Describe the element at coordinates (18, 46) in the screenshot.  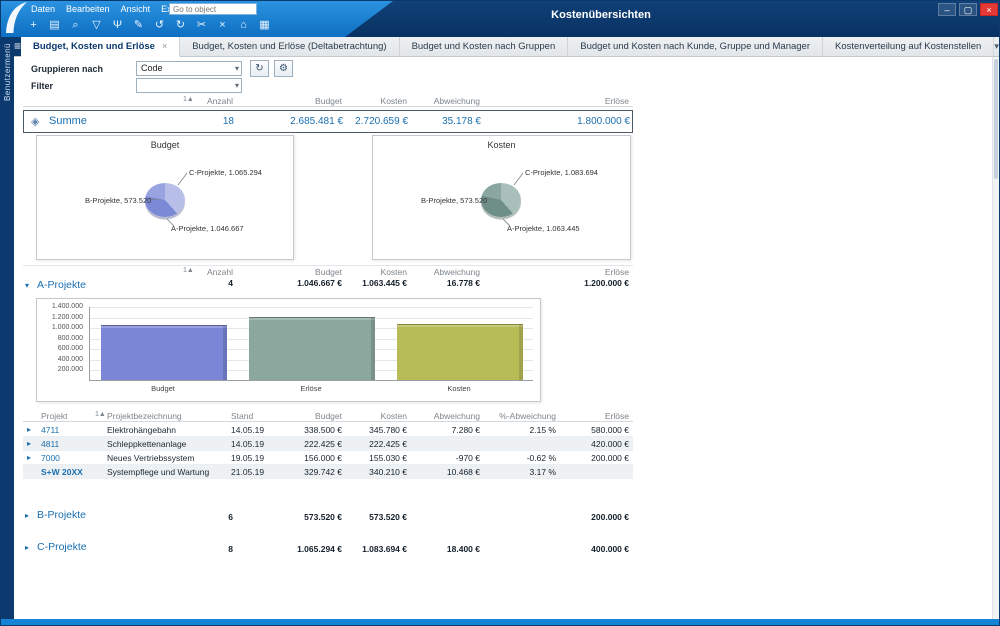
I see `hamburger-menu-icon: ≡` at that location.